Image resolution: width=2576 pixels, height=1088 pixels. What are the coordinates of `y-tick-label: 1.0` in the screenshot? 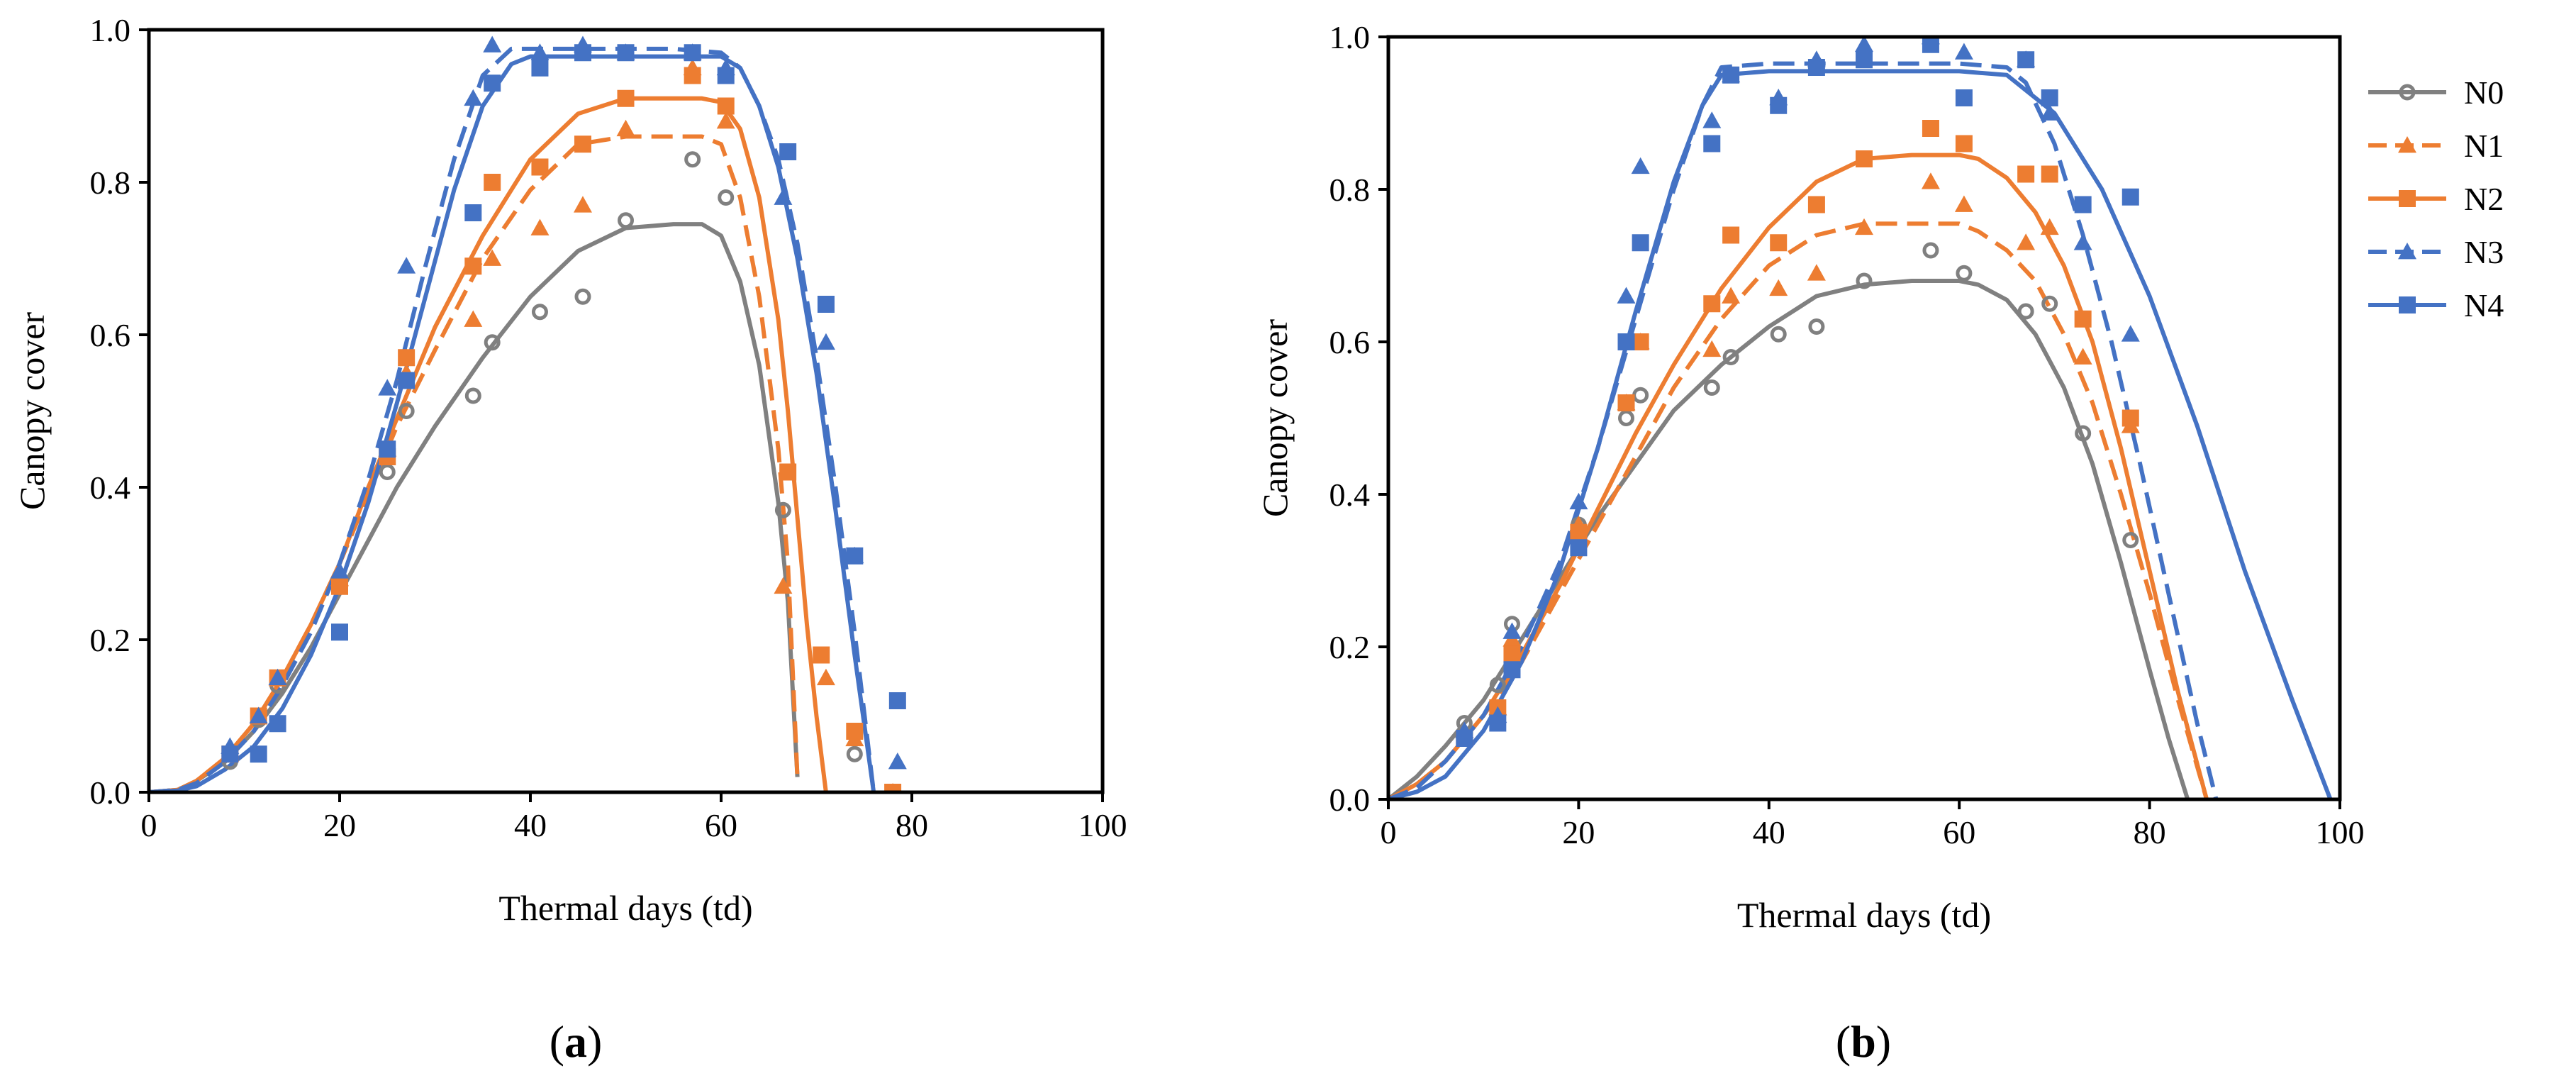 It's located at (110, 30).